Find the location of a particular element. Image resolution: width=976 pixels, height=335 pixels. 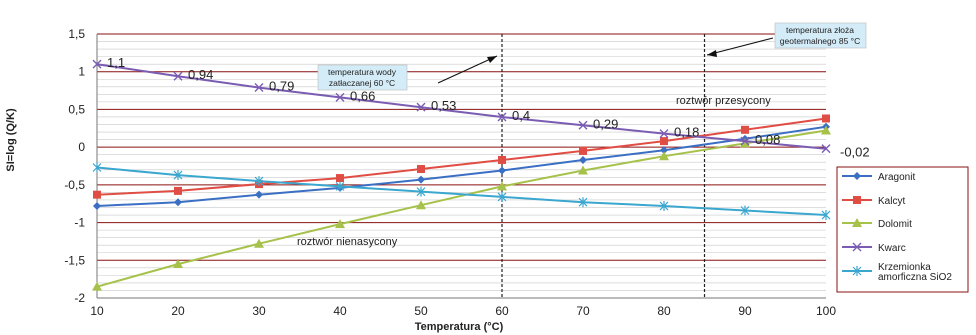

annotation-line-1: temperatura wody is located at coordinates (362, 72).